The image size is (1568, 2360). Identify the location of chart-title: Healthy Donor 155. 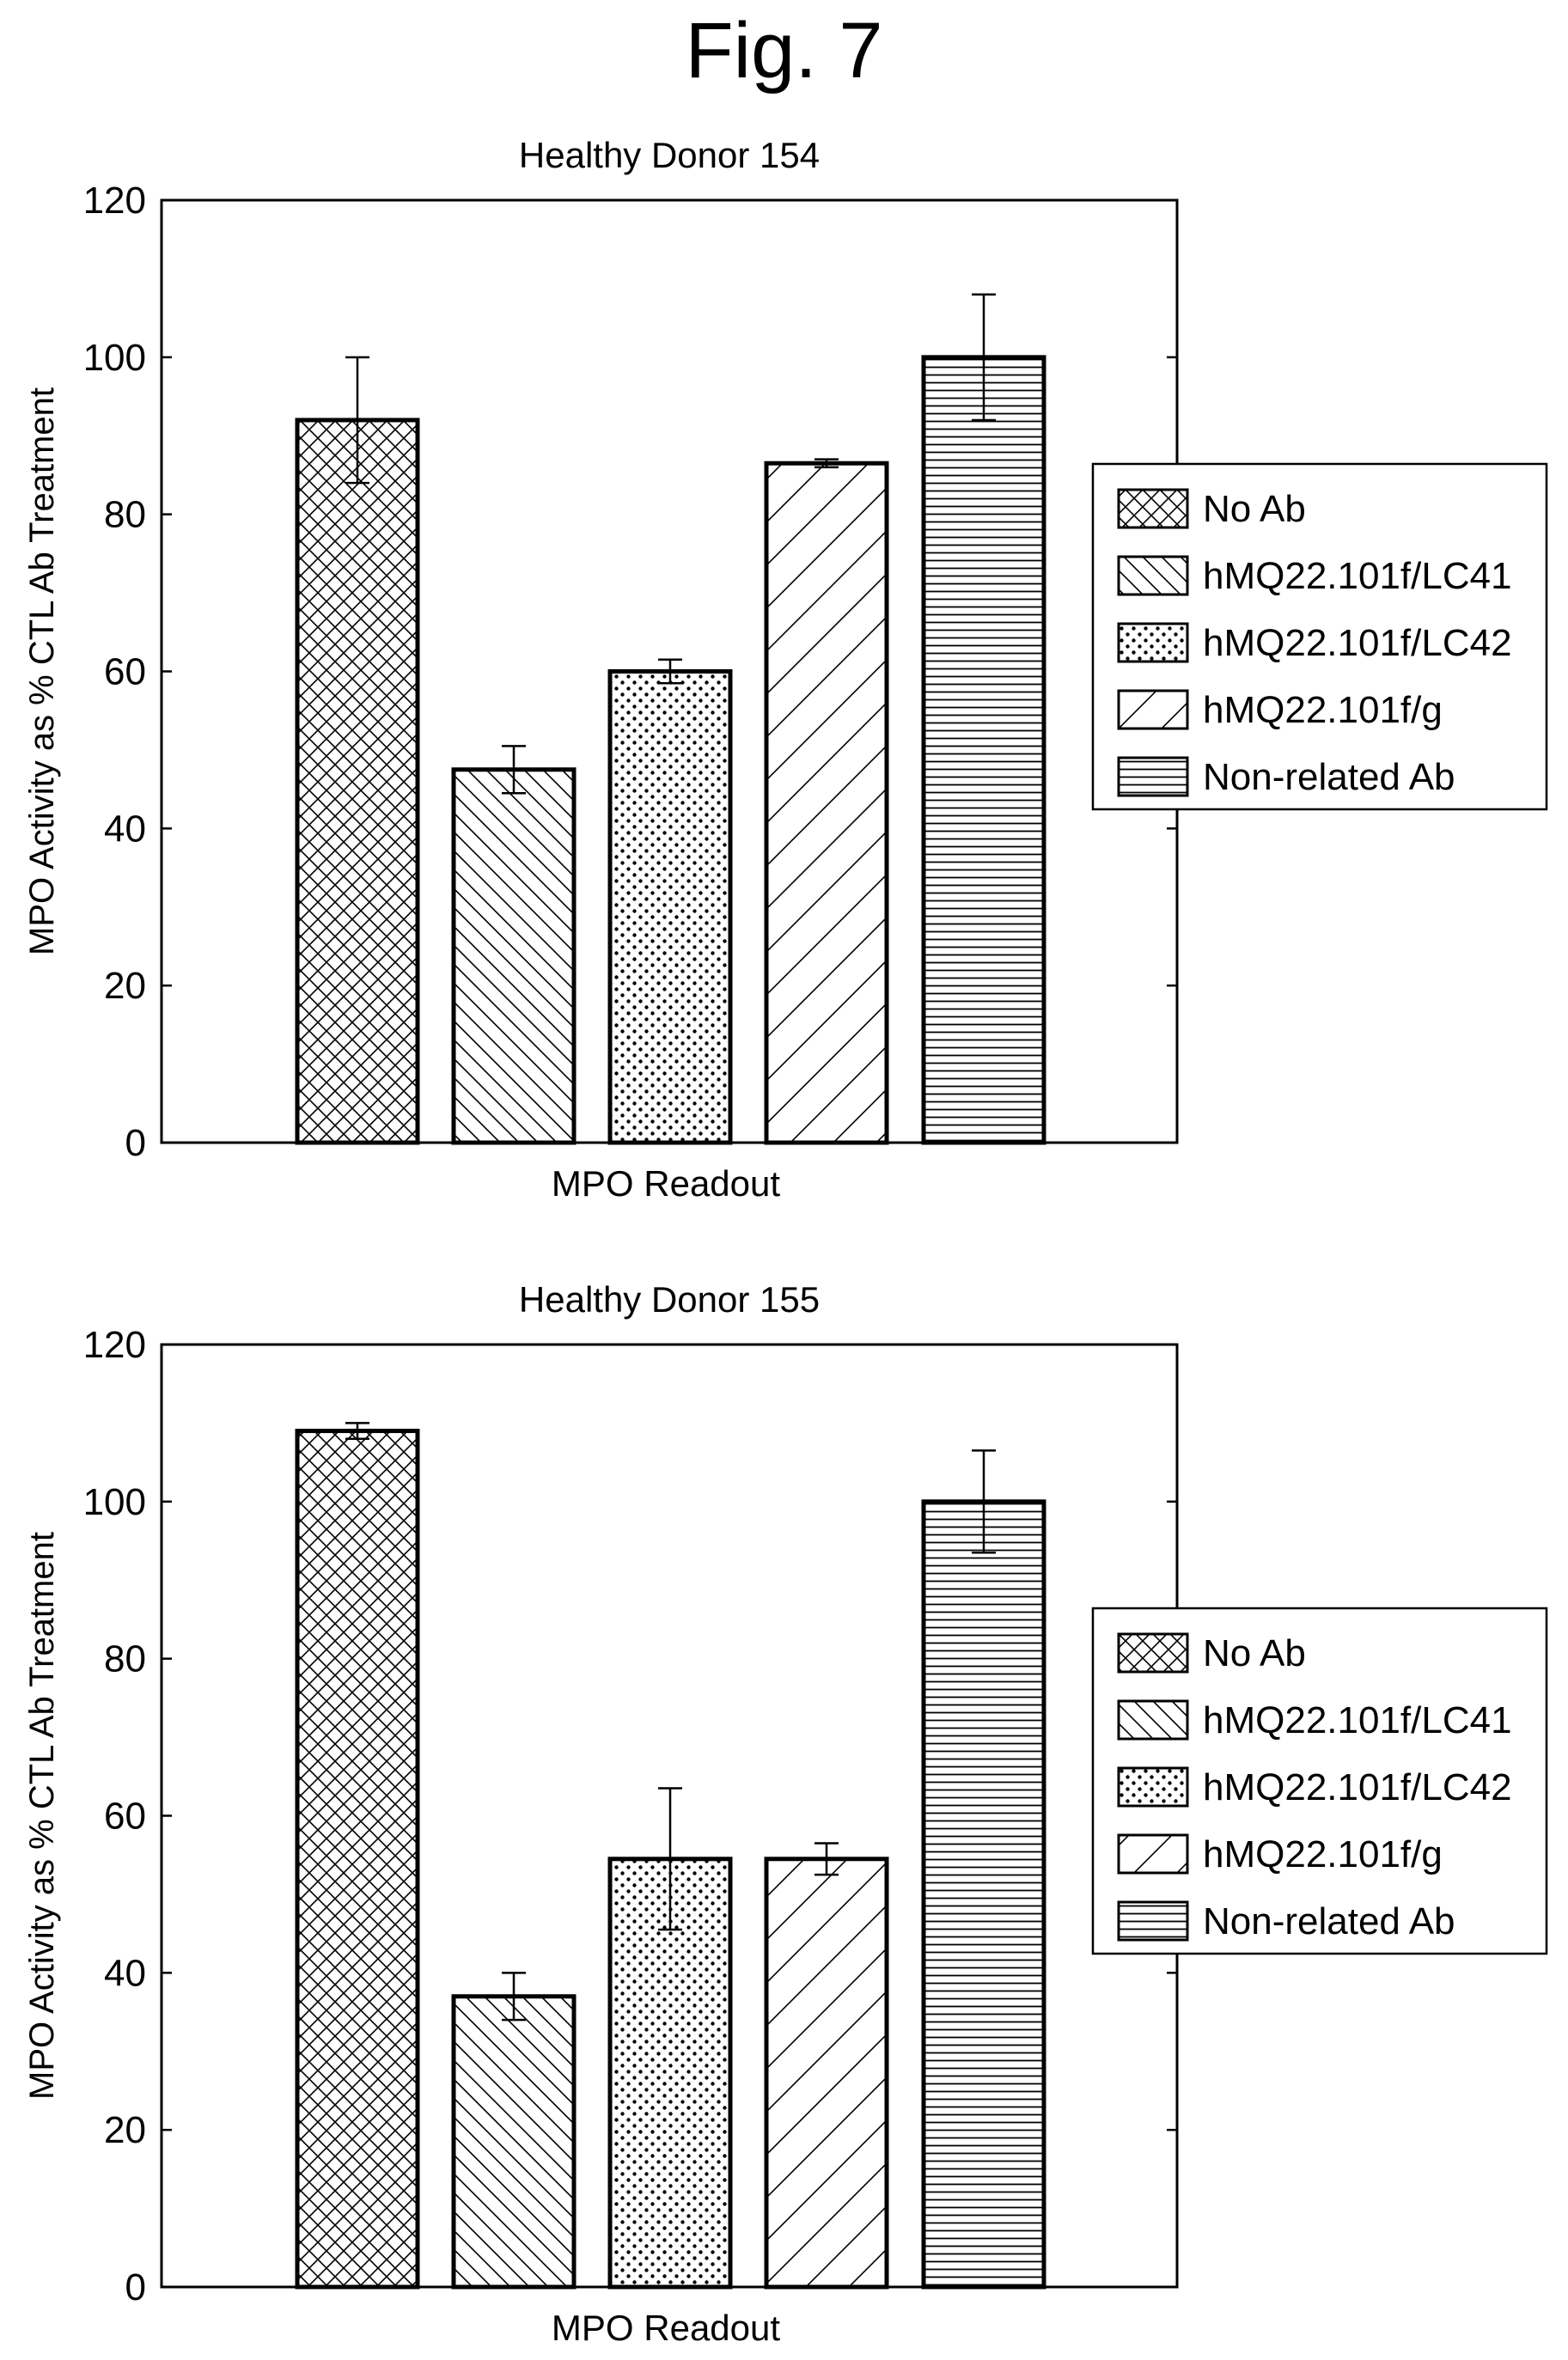
(669, 1299).